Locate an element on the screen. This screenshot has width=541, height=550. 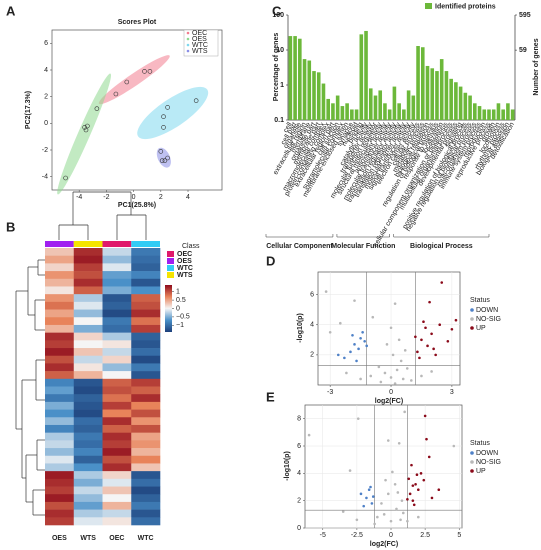
row-dendrogram is located at coordinates (30, 387).